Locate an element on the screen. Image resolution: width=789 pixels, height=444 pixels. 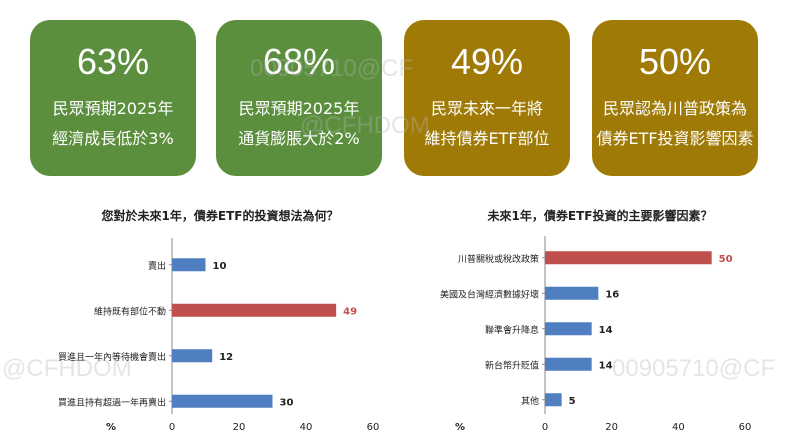
data-label: 10 is located at coordinates (220, 266).